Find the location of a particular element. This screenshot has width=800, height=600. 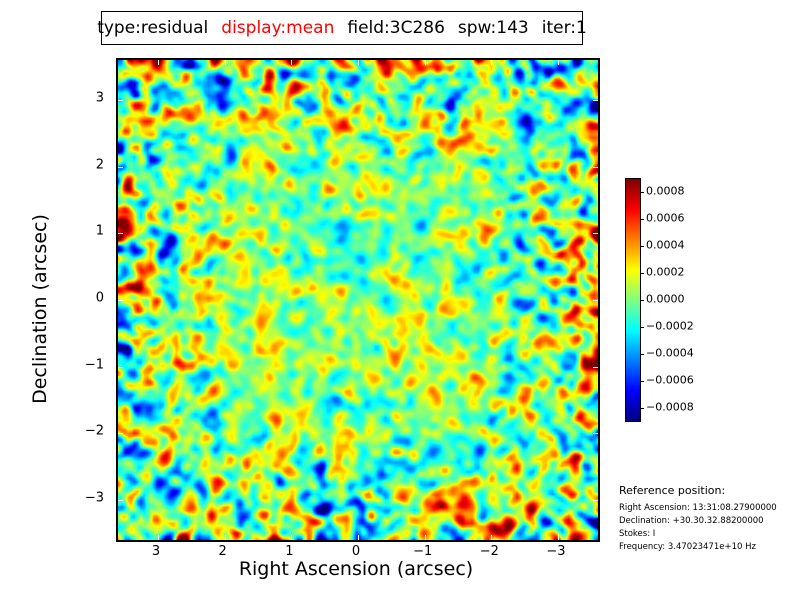

y-tick-label: 3 is located at coordinates (99, 98).